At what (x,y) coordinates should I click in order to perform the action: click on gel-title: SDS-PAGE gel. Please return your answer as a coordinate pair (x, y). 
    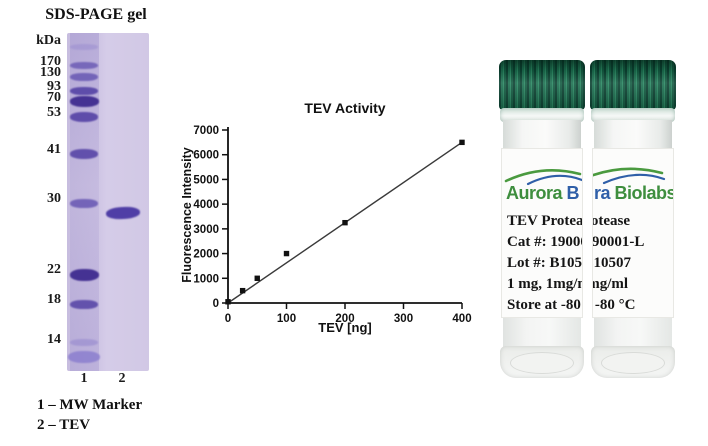
    Looking at the image, I should click on (96, 14).